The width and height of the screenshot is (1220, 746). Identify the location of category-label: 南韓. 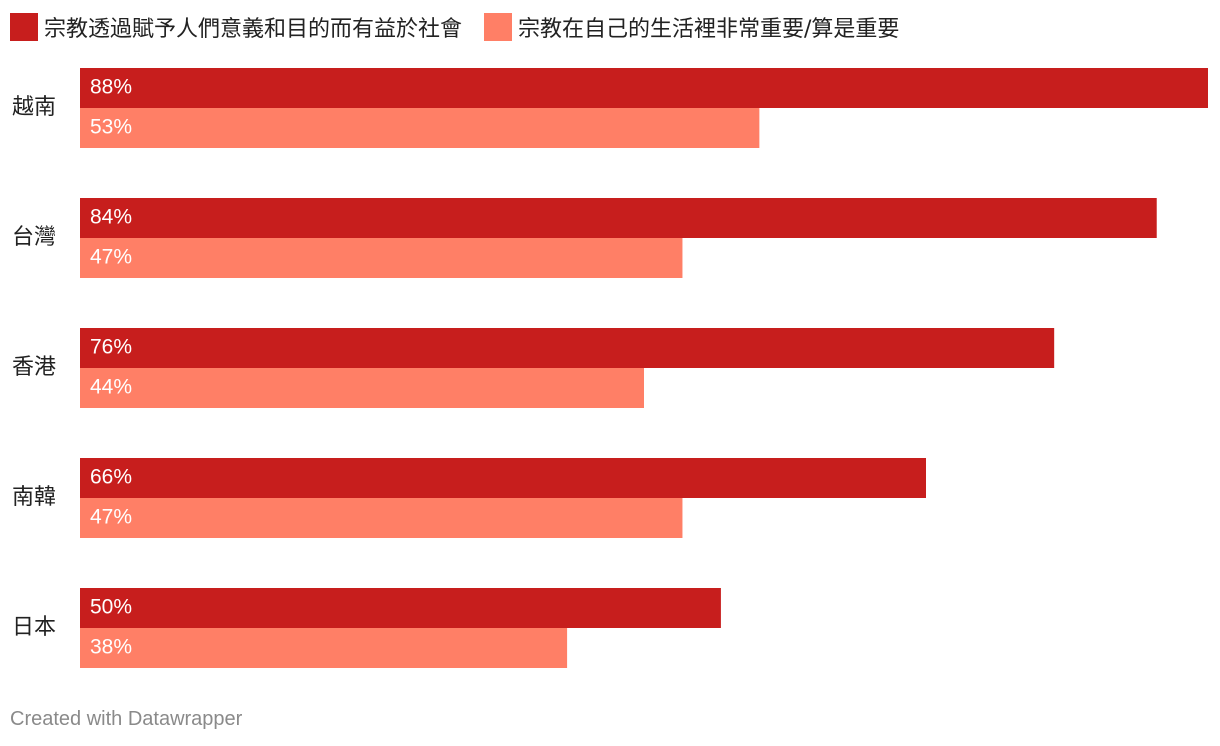
(34, 497).